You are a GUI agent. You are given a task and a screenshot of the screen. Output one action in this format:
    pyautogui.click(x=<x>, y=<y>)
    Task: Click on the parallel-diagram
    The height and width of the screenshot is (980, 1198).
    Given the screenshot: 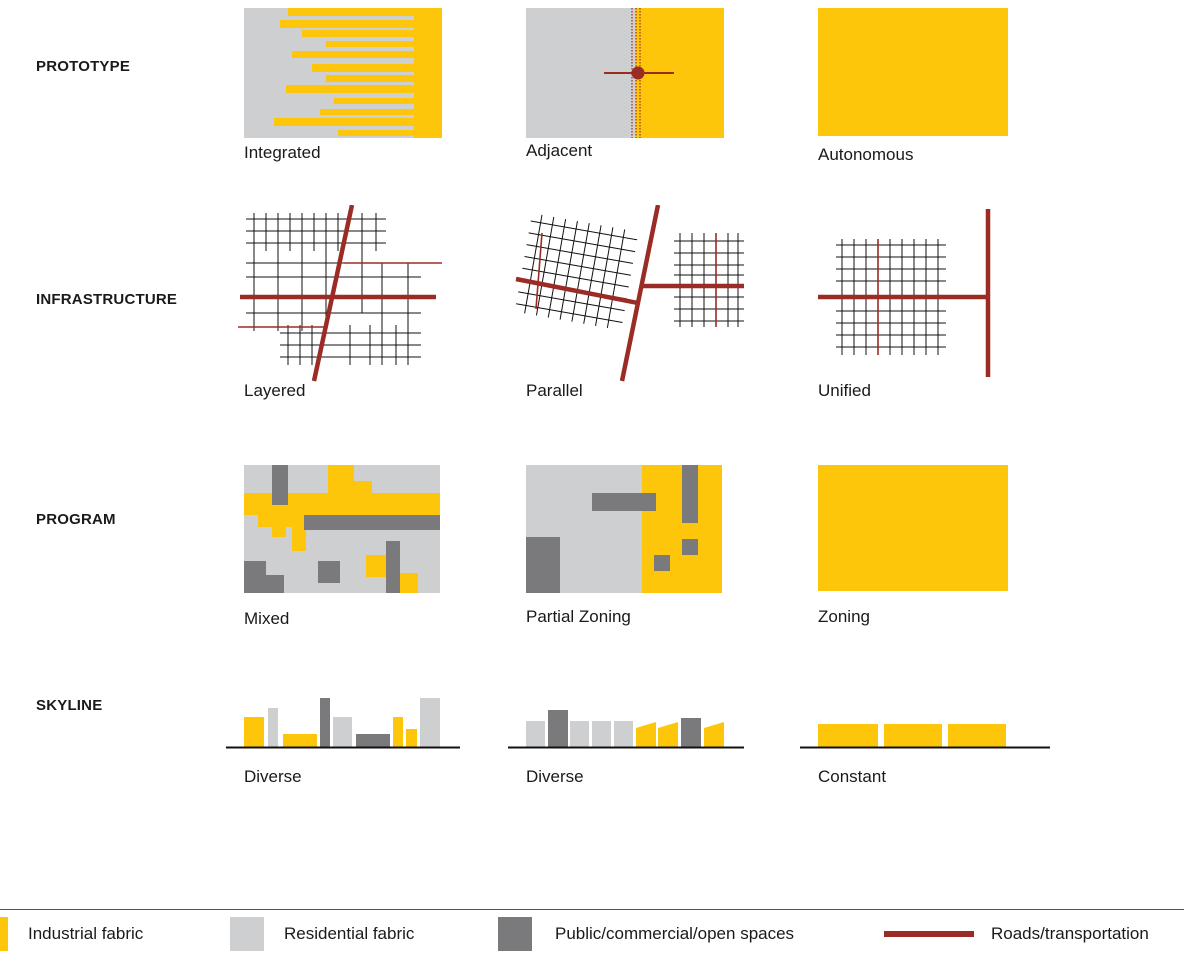 What is the action you would take?
    pyautogui.click(x=629, y=293)
    